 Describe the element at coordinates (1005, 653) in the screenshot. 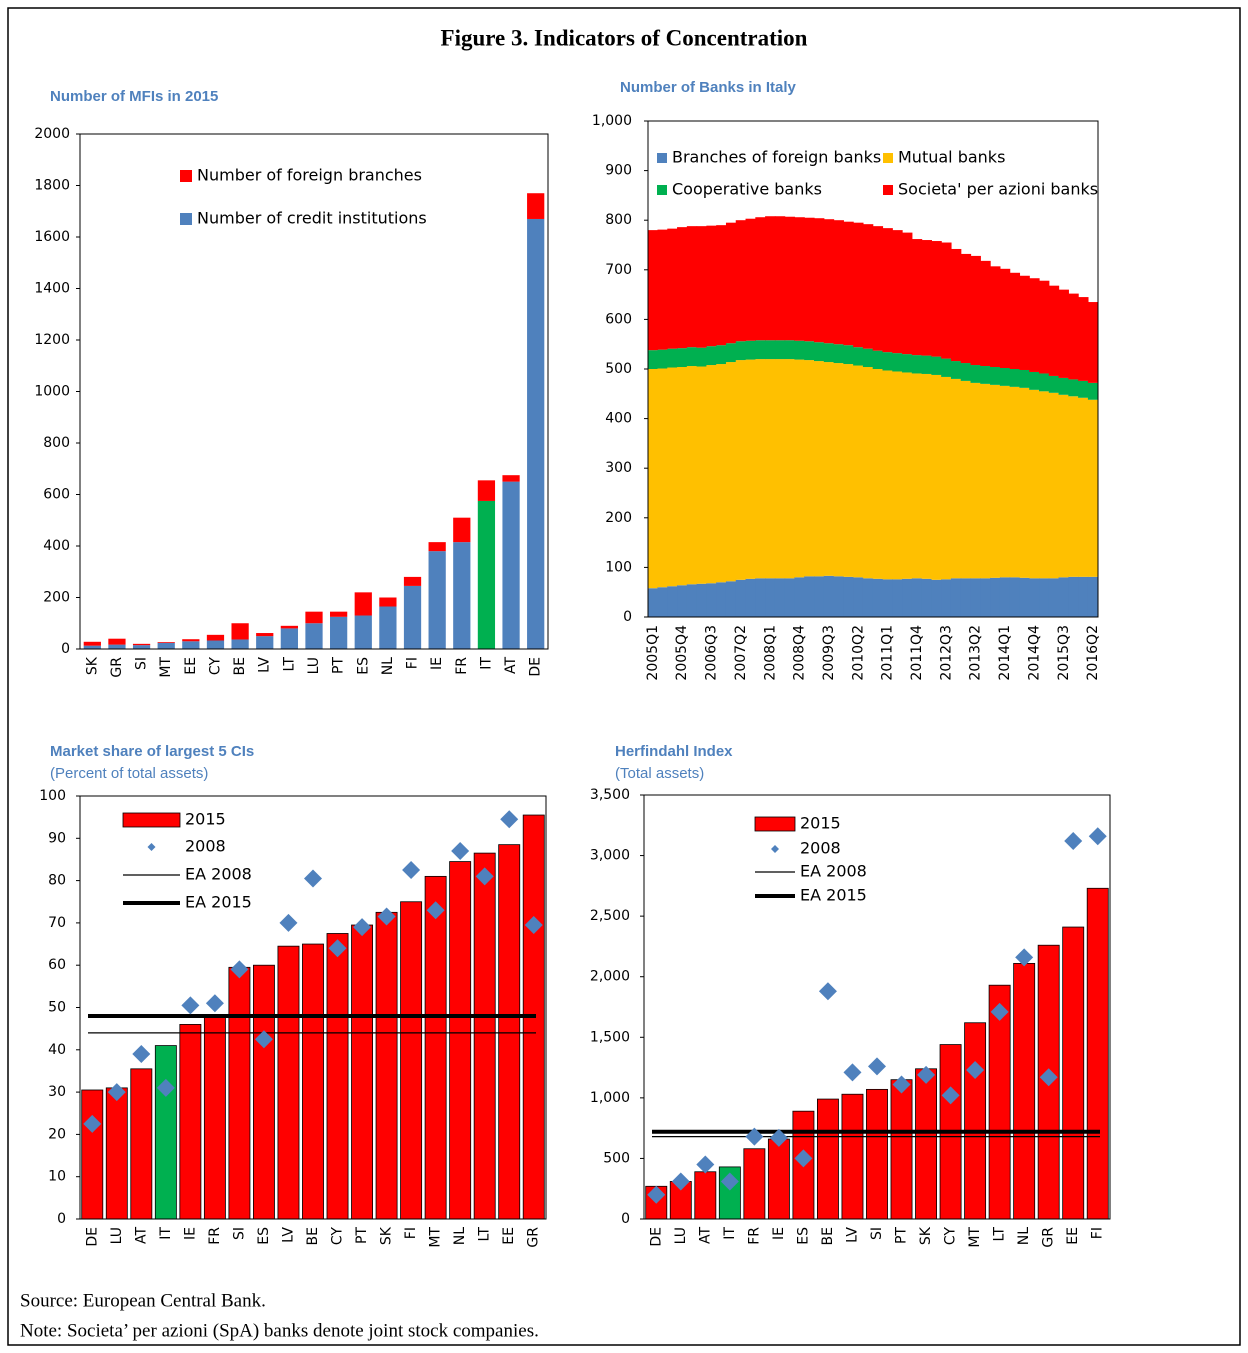

I see `x-tick-label: 2014Q1` at that location.